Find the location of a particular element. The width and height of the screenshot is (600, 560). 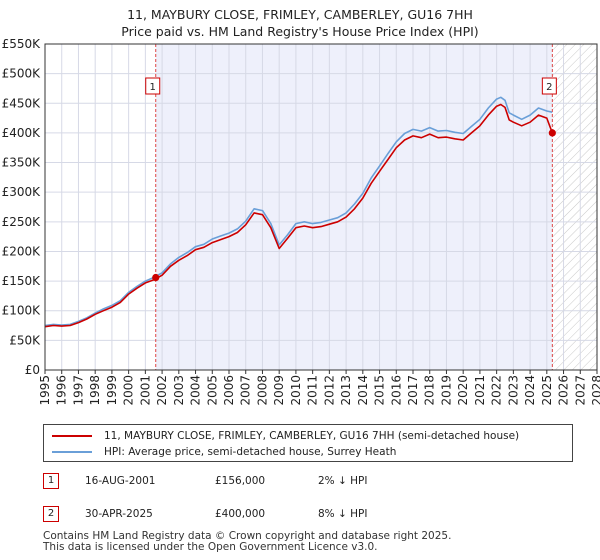

y-tick-label: £300K is located at coordinates (22, 192).